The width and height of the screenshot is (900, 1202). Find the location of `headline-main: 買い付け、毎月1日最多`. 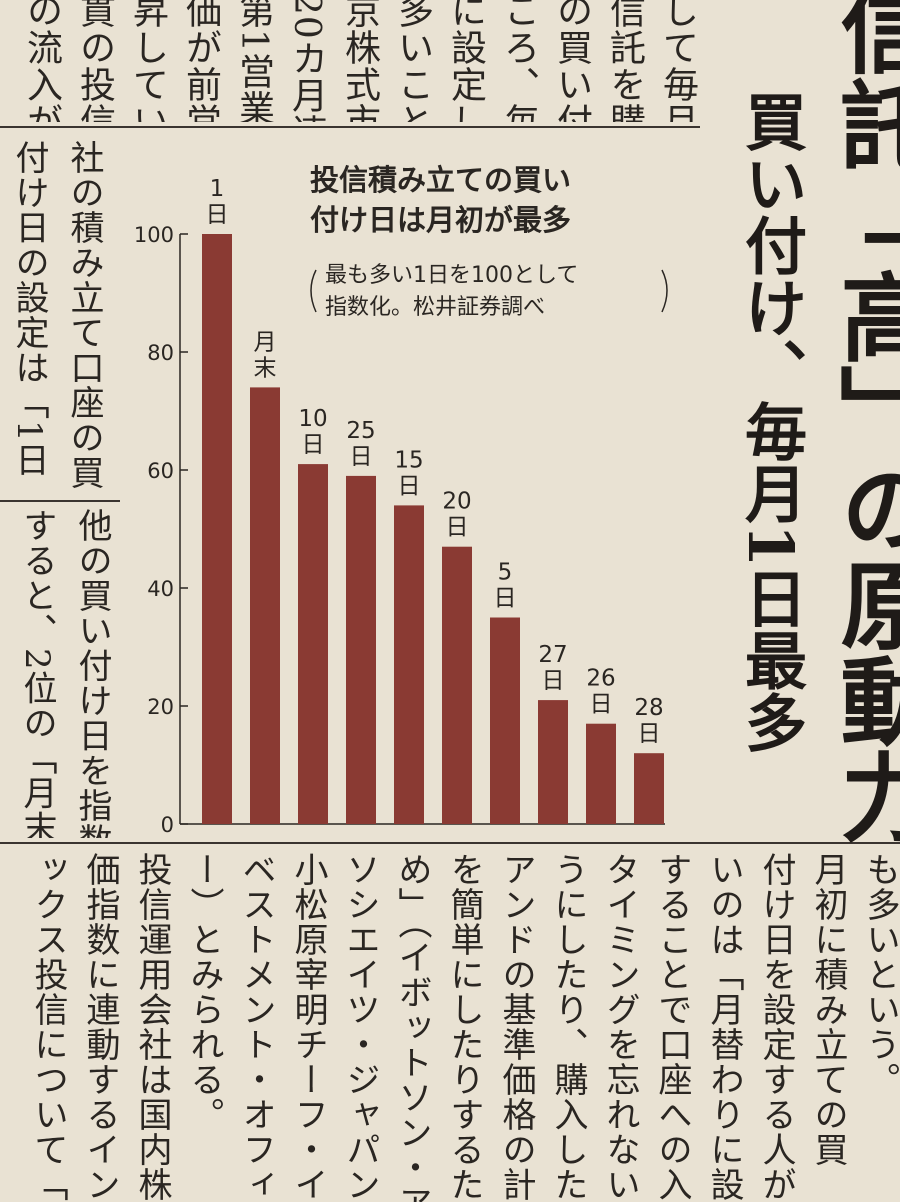

headline-main: 買い付け、毎月1日最多 is located at coordinates (770, 422).